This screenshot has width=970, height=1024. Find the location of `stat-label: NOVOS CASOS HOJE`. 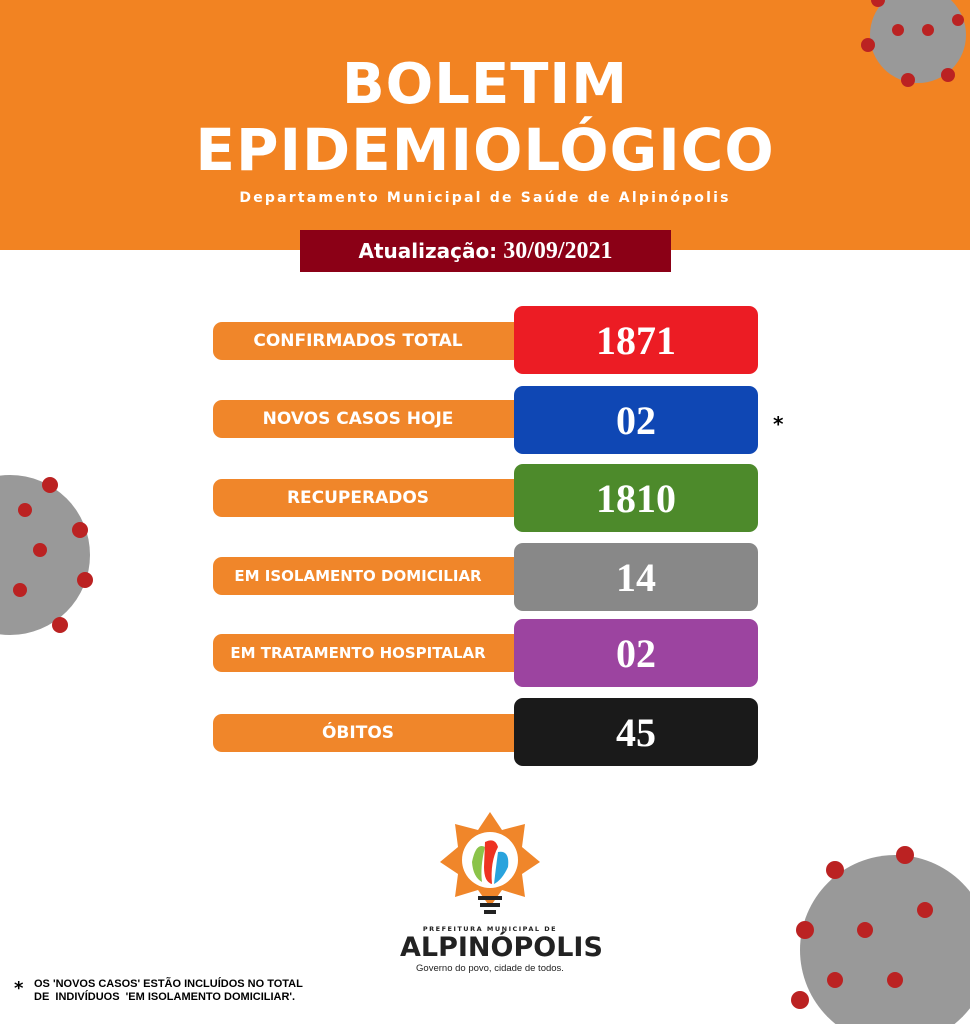

stat-label: NOVOS CASOS HOJE is located at coordinates (373, 419).